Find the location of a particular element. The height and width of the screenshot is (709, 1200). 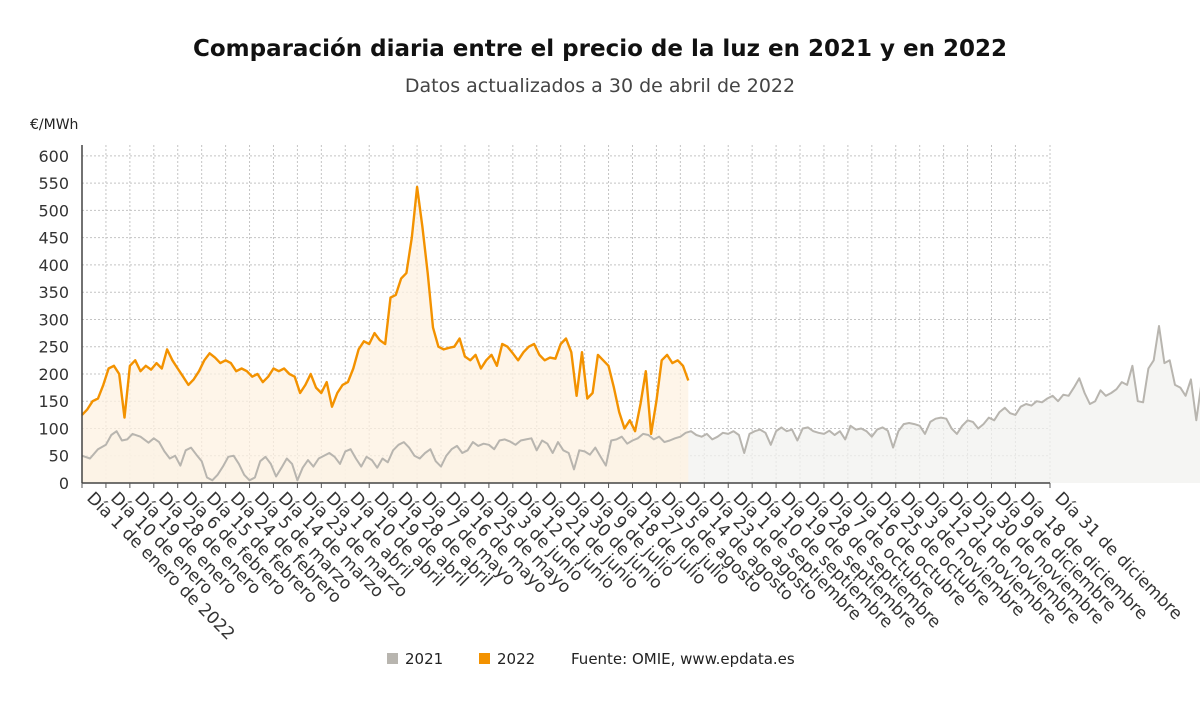

y-tick-label: 150 is located at coordinates (53, 401).